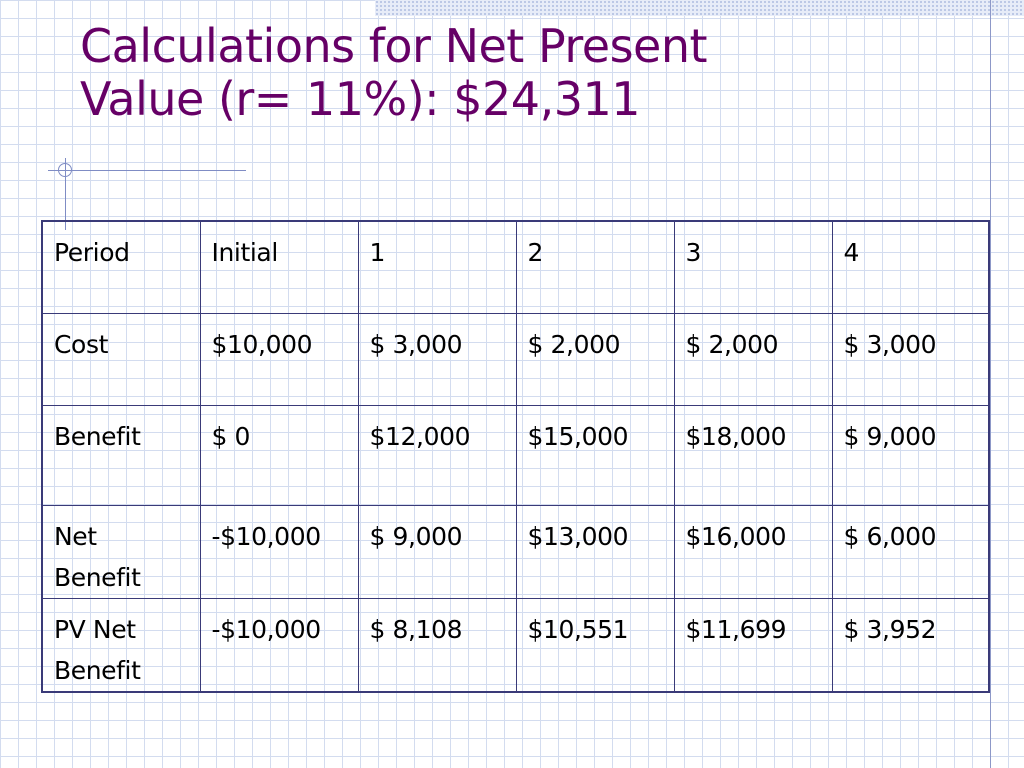 The width and height of the screenshot is (1024, 768). I want to click on table-header-cell: Initial, so click(279, 267).